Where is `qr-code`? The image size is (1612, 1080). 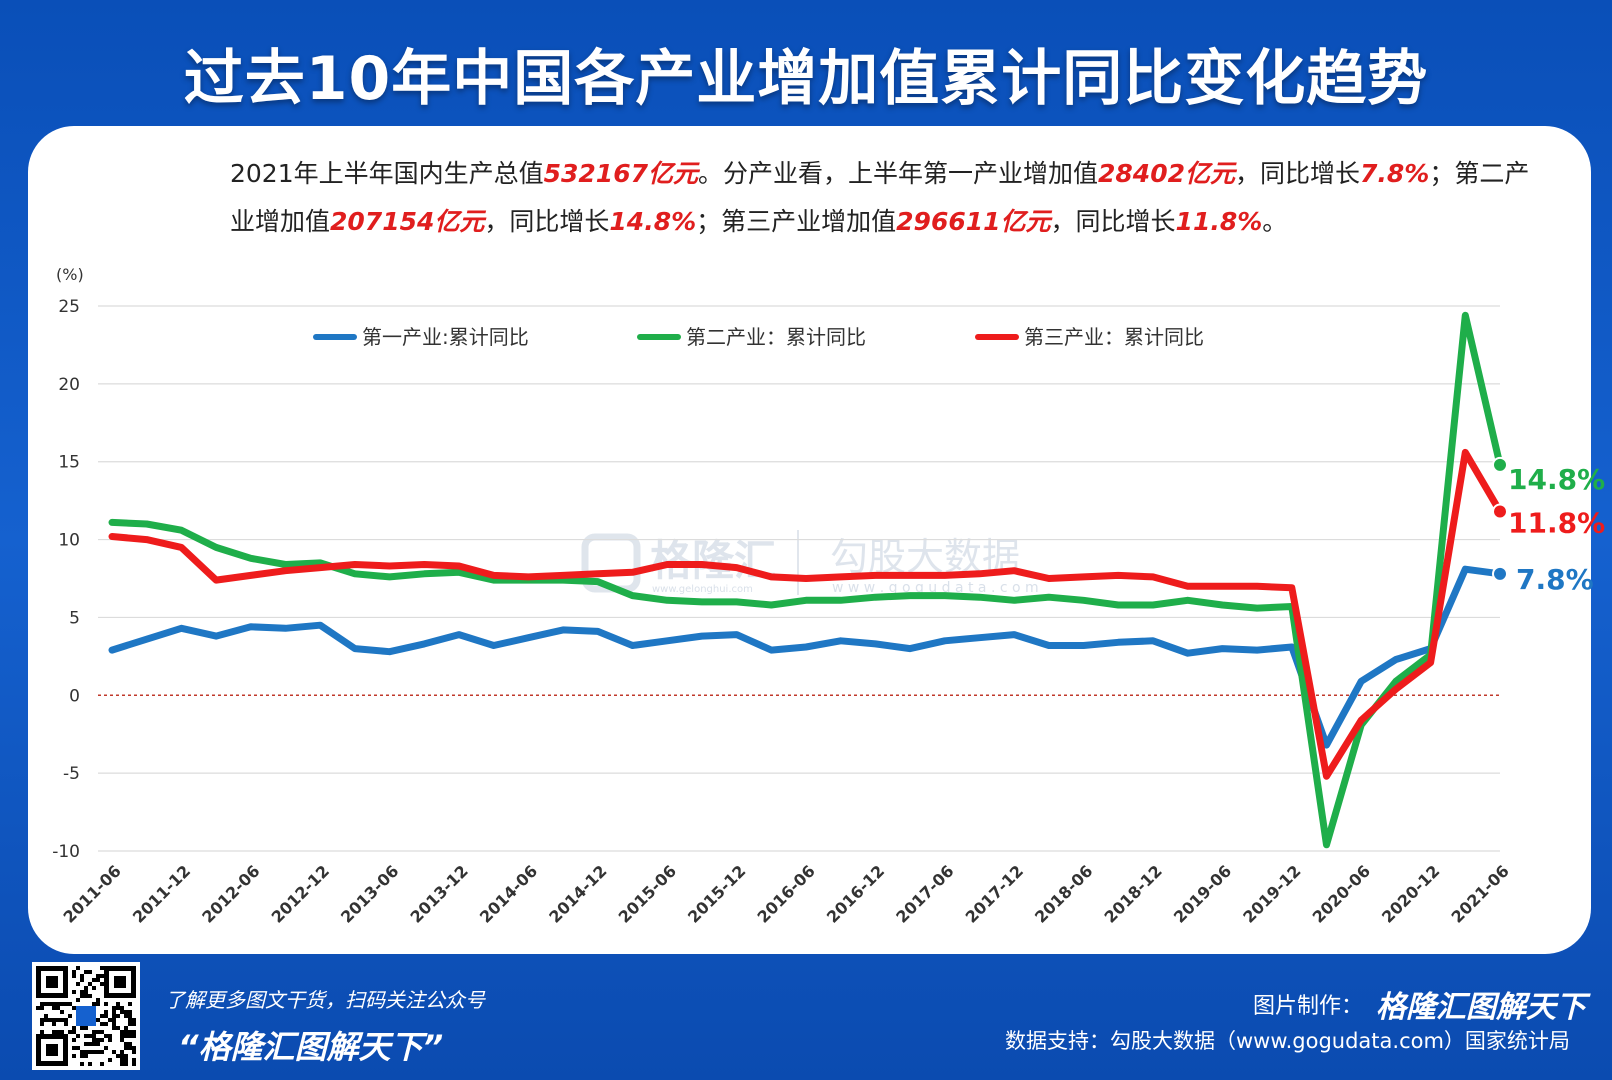 qr-code is located at coordinates (86, 1016).